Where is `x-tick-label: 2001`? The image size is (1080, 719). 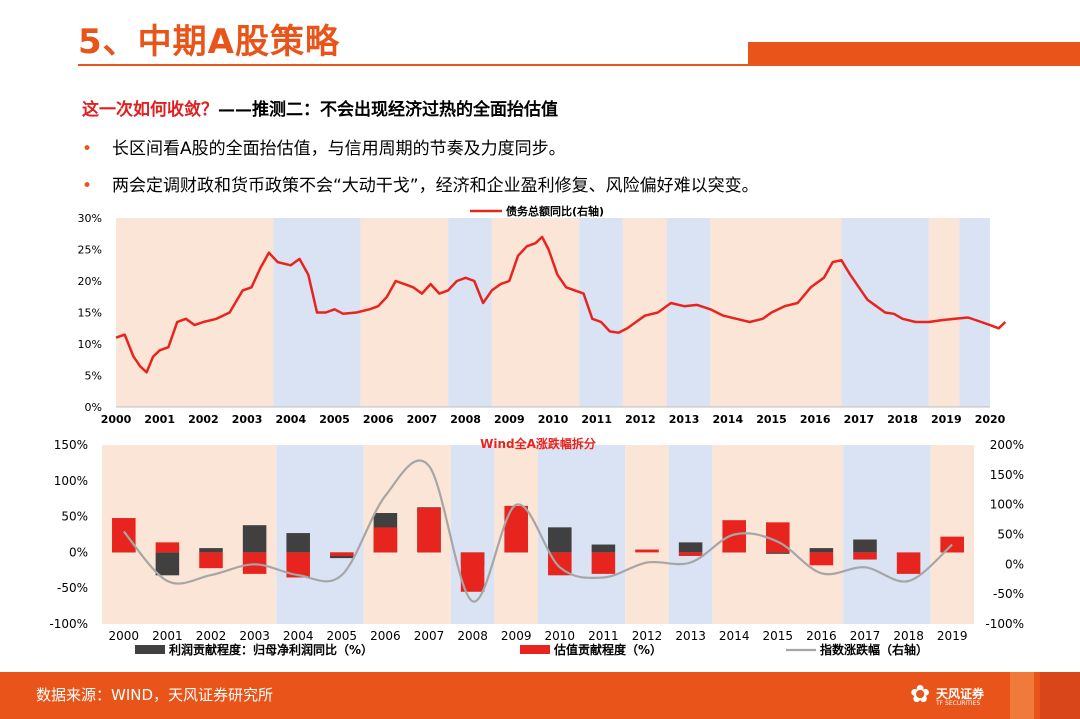 x-tick-label: 2001 is located at coordinates (159, 419).